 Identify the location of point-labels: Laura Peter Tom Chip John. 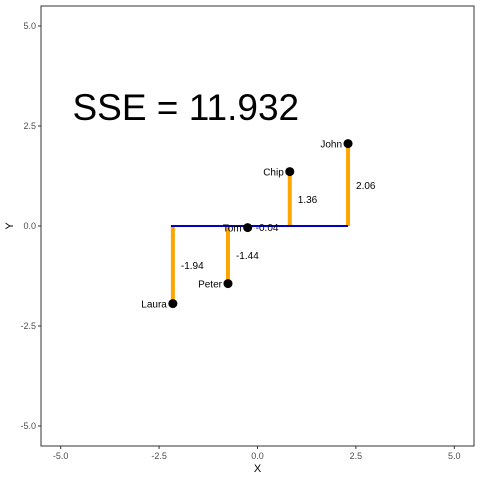
(241, 225).